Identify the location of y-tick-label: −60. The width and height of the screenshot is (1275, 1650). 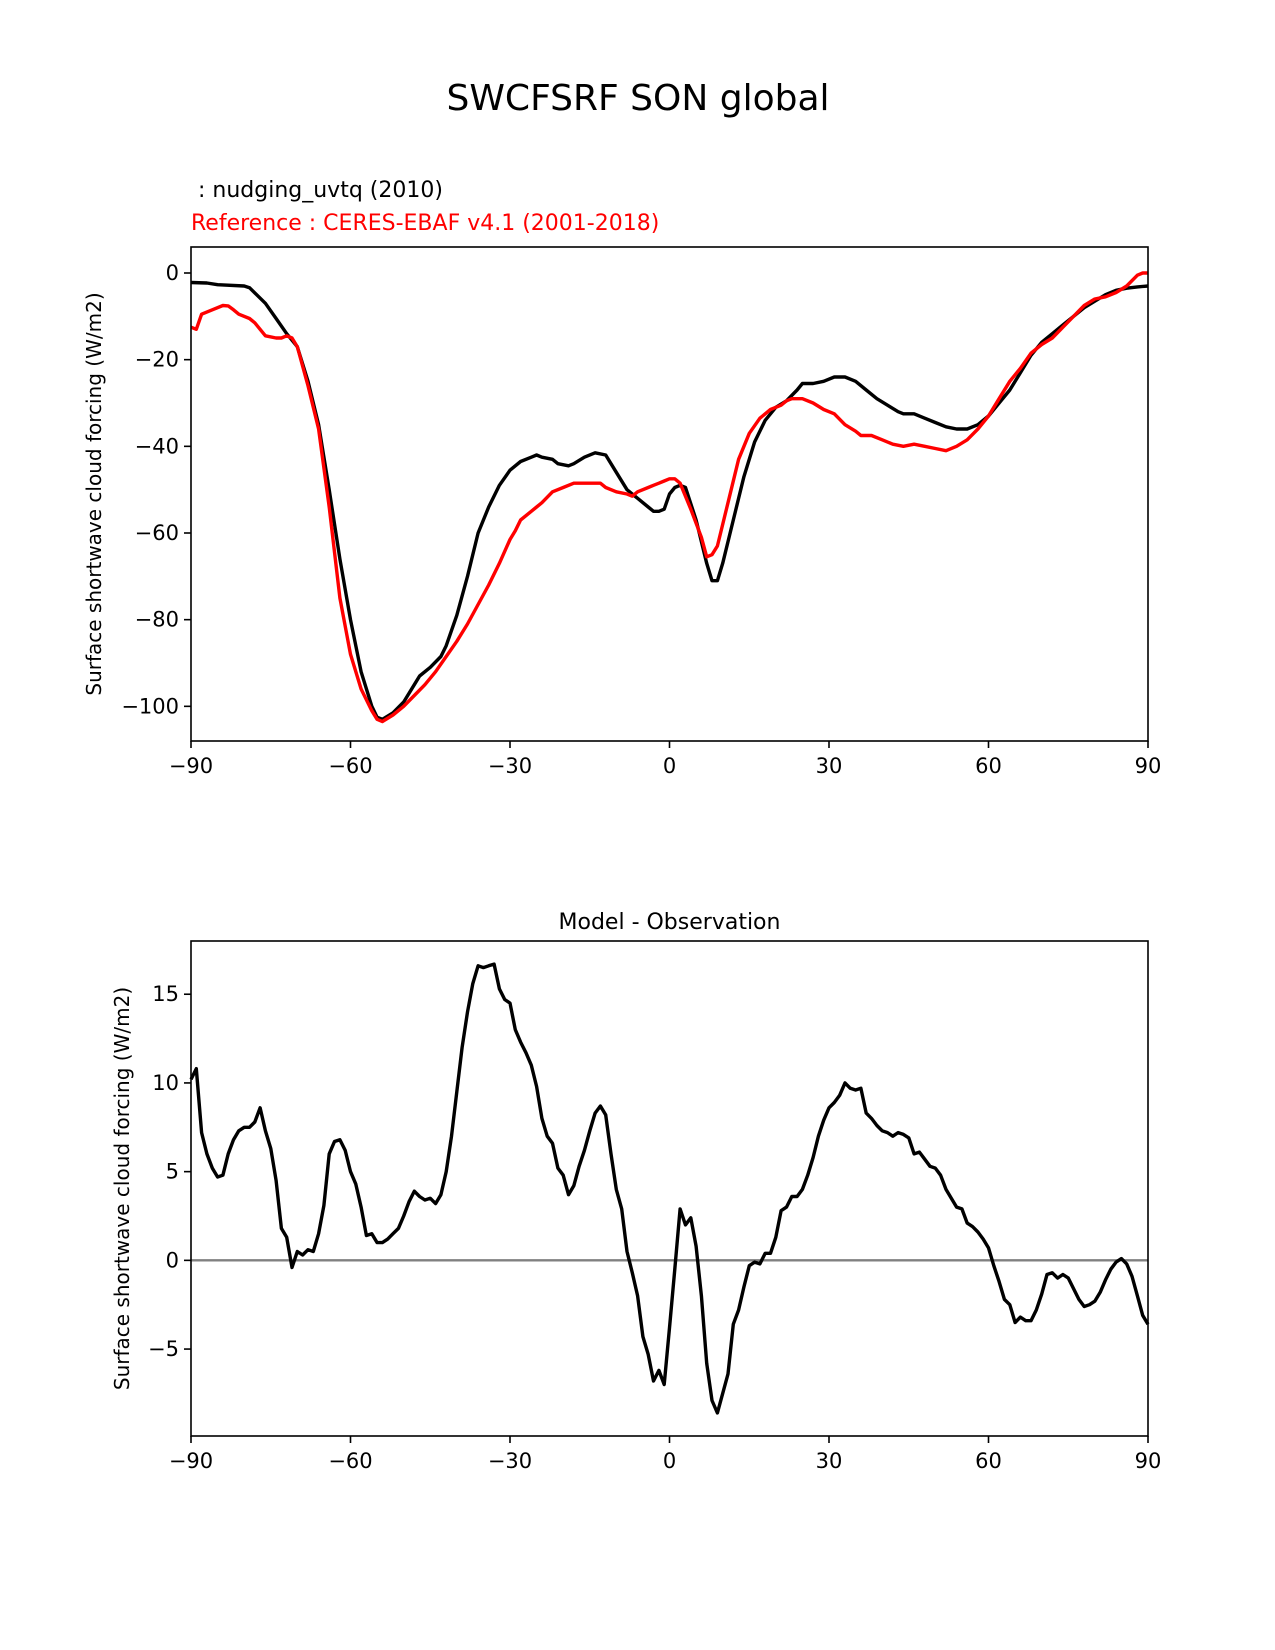
(157, 533).